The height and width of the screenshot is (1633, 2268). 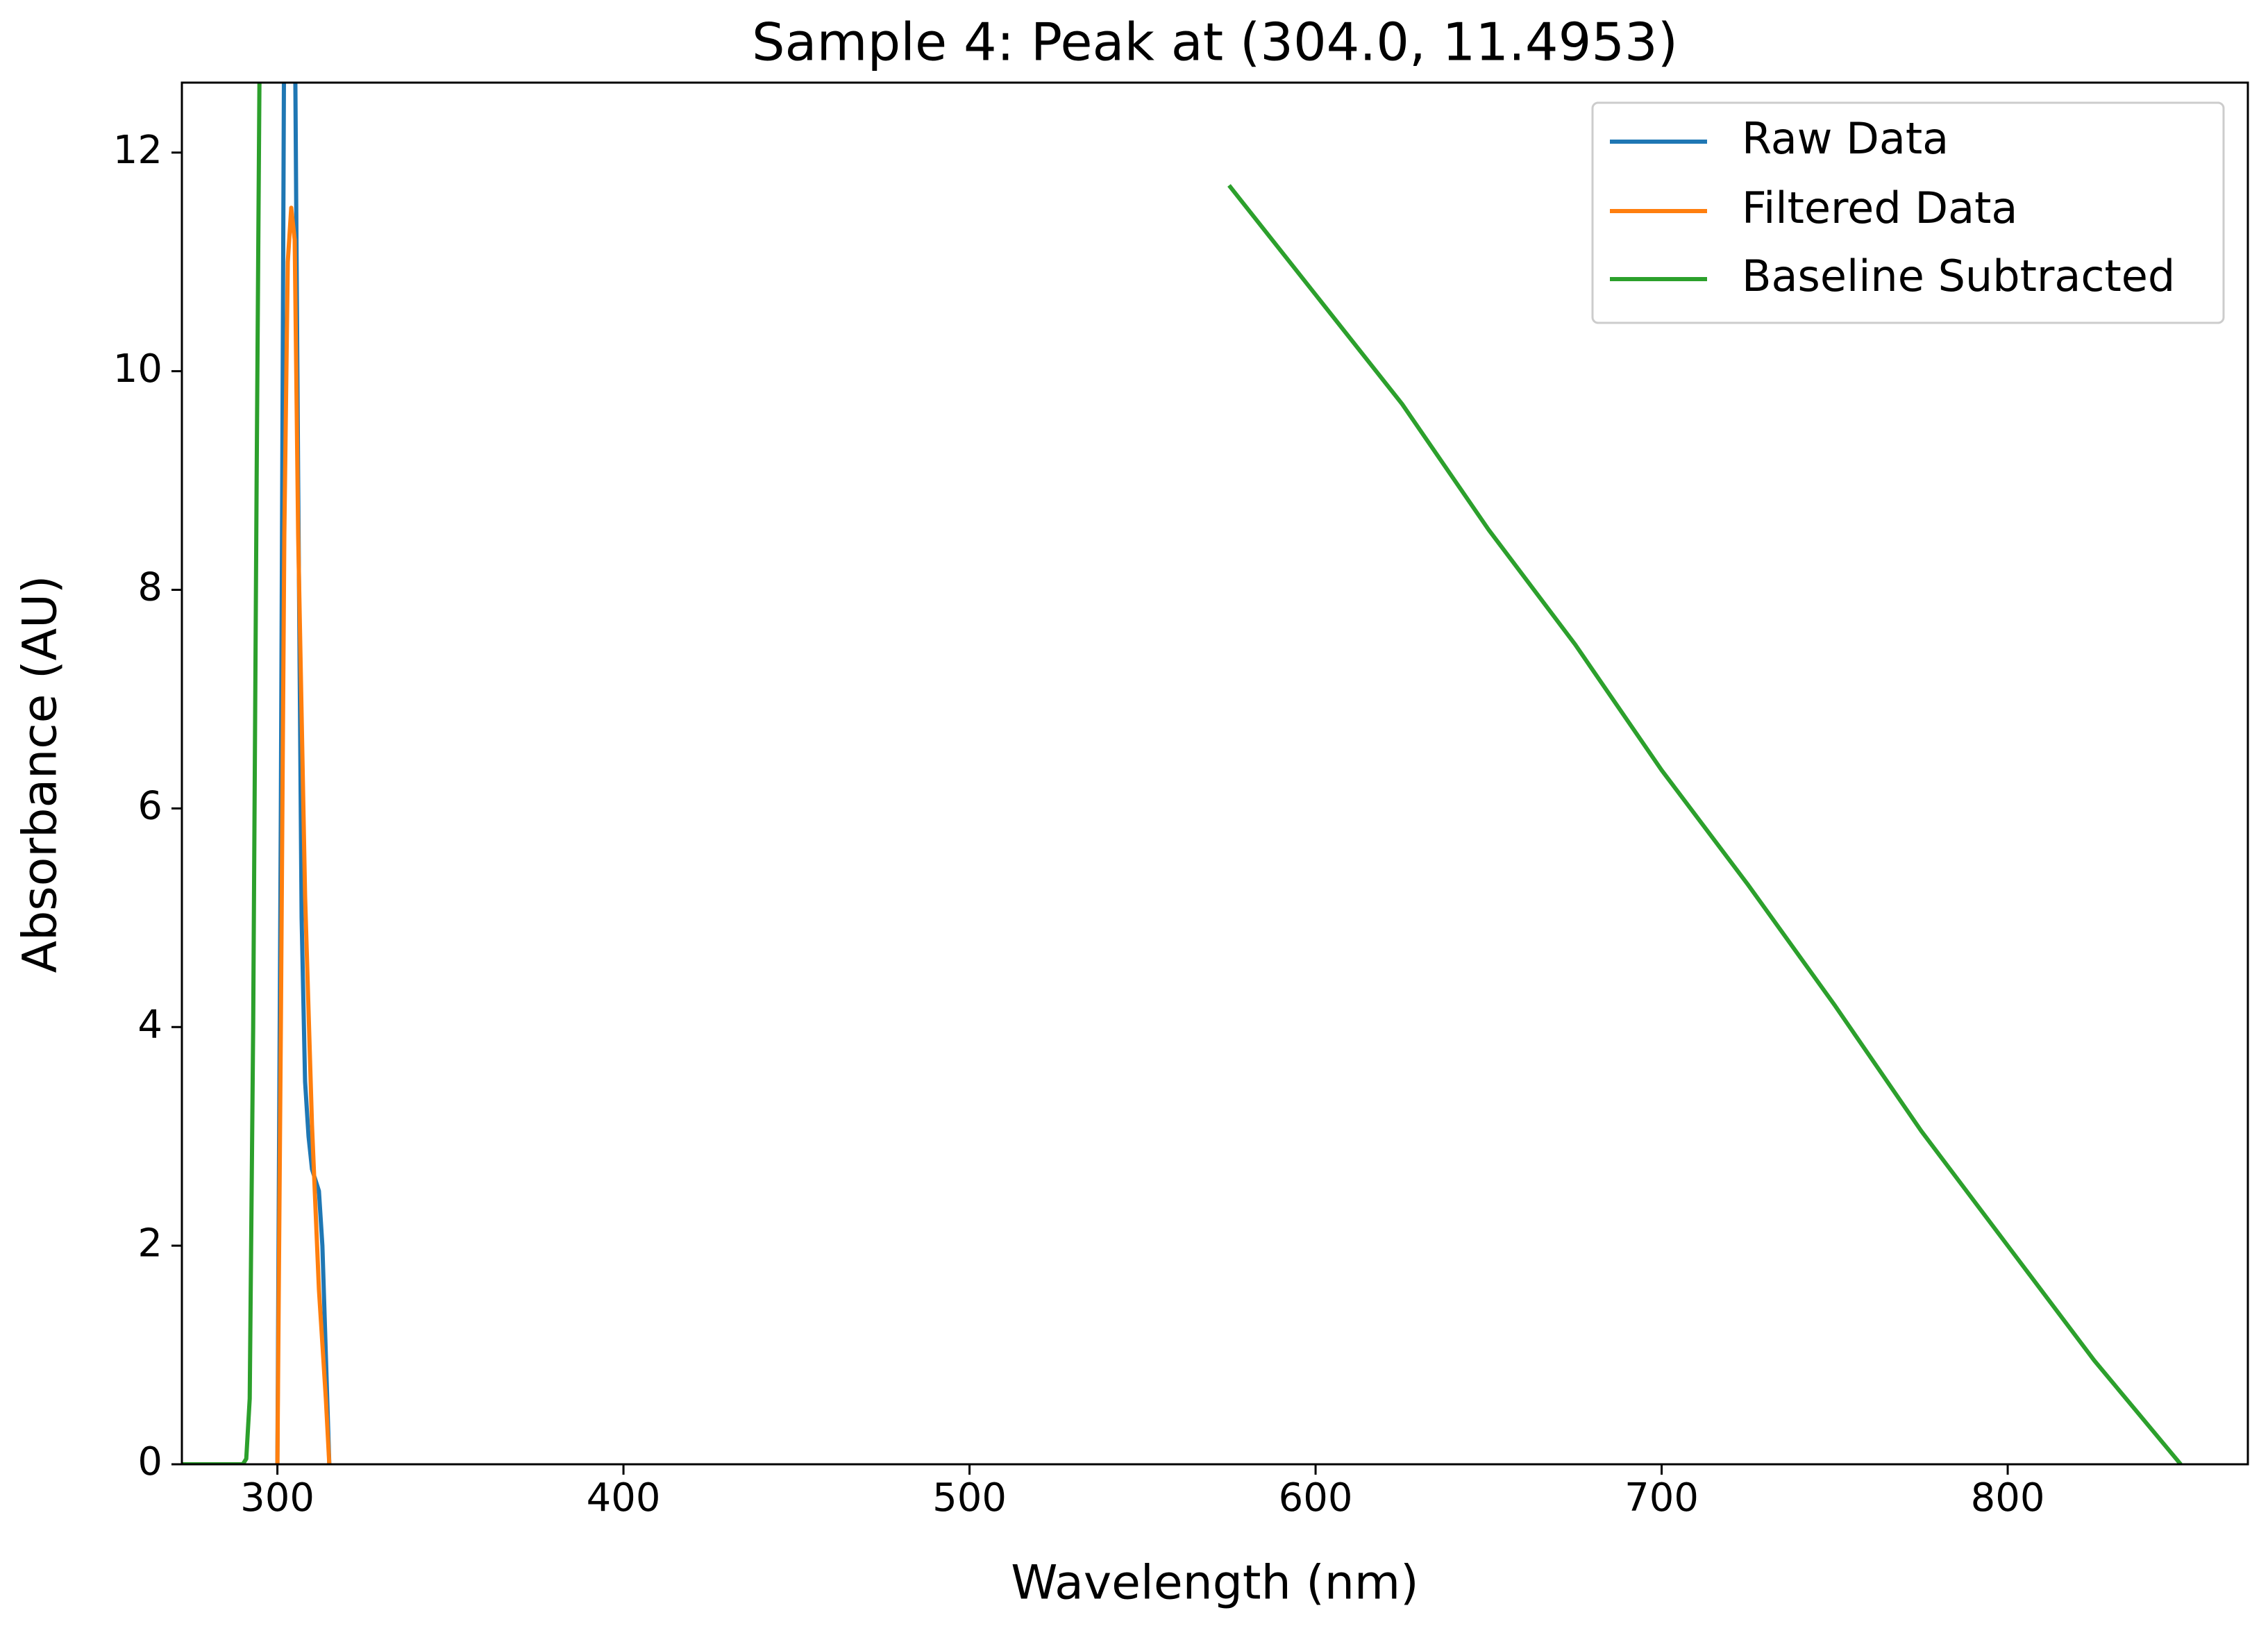 I want to click on y-tick-label: 12, so click(x=137, y=150).